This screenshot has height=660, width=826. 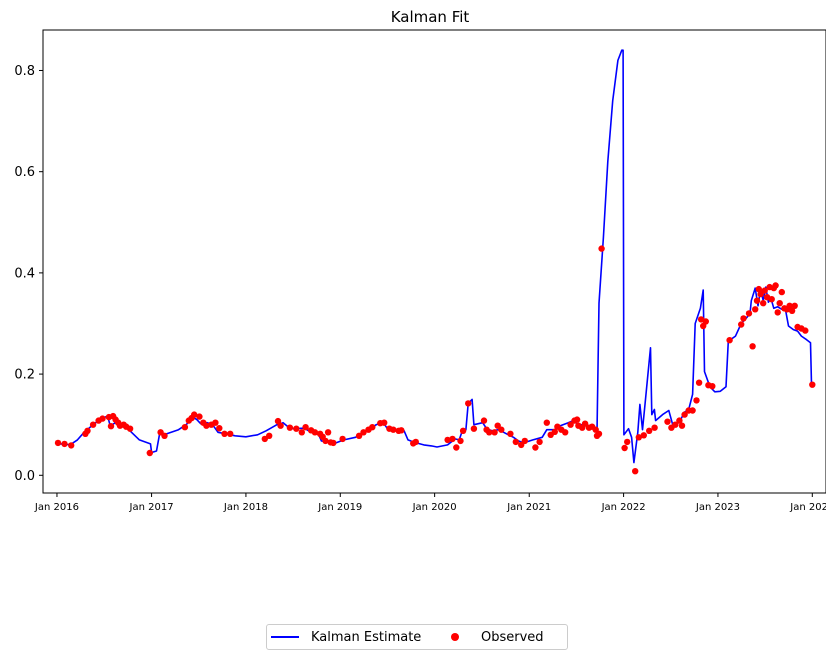 I want to click on legend: Kalman Estimate Observed, so click(x=417, y=637).